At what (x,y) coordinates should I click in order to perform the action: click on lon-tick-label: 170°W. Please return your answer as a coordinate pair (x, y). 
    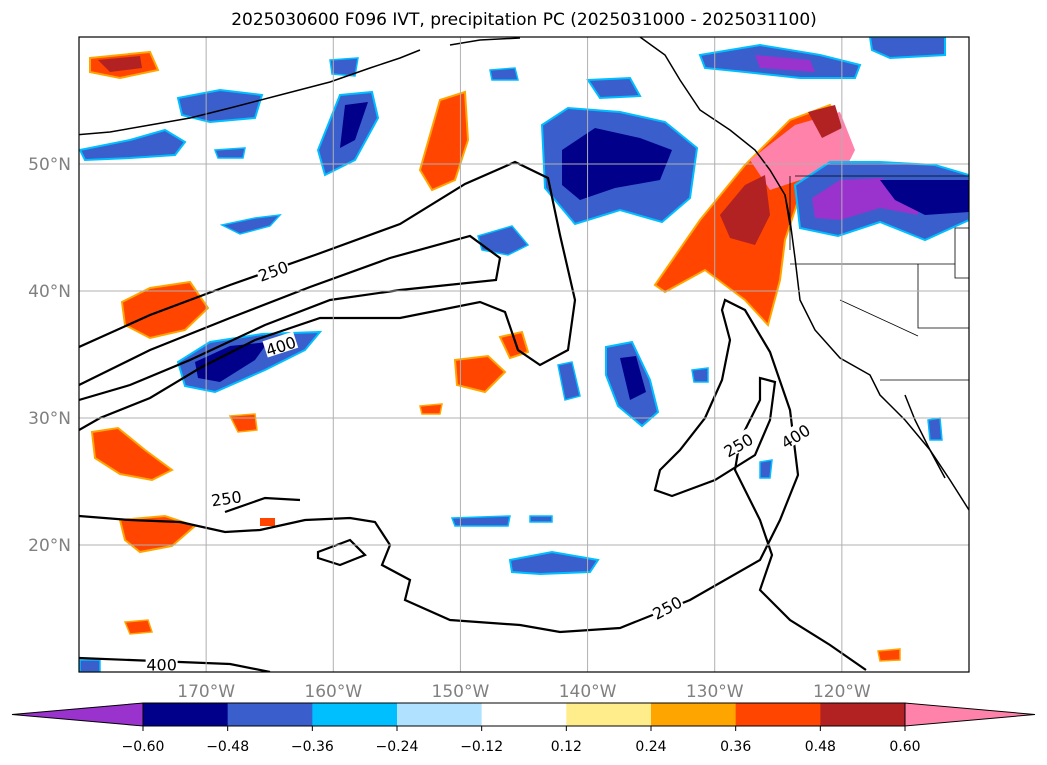
    Looking at the image, I should click on (206, 692).